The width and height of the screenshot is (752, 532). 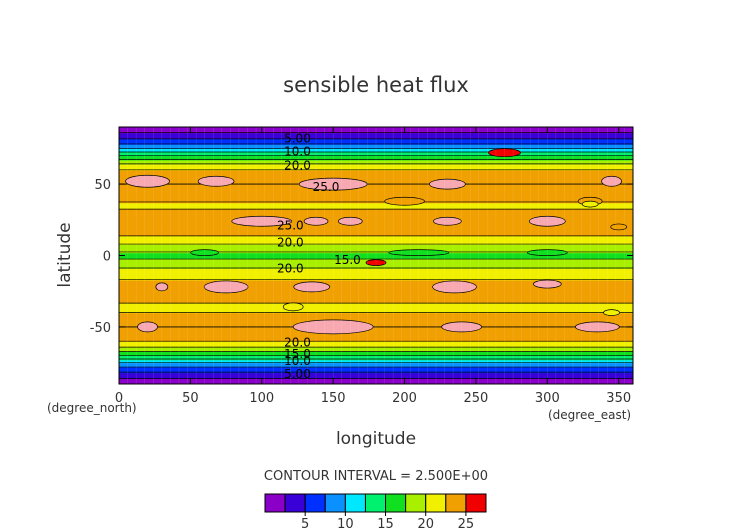 I want to click on contour-label: 10.0, so click(x=297, y=361).